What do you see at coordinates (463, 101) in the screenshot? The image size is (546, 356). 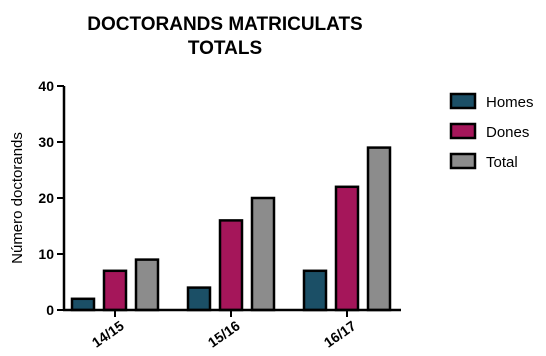 I see `legend-swatch-homes` at bounding box center [463, 101].